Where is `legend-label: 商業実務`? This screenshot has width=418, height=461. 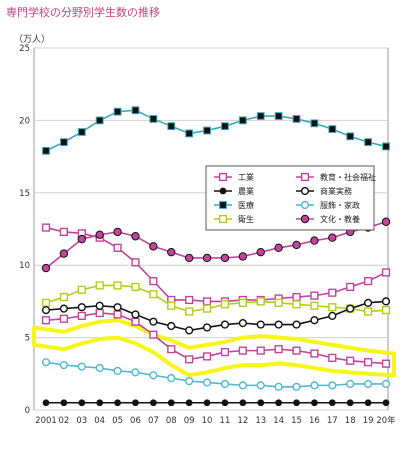 legend-label: 商業実務 is located at coordinates (336, 191).